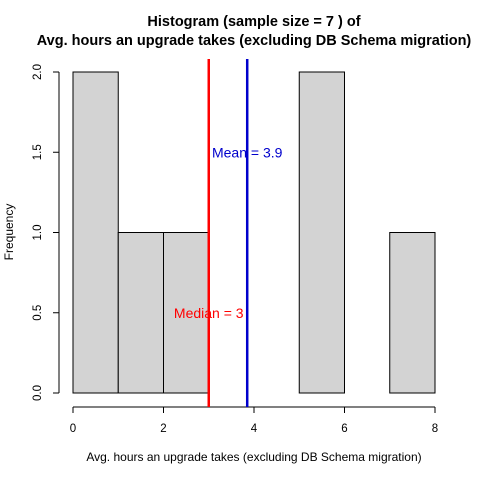  What do you see at coordinates (38, 233) in the screenshot?
I see `y-tick-label: 1.0` at bounding box center [38, 233].